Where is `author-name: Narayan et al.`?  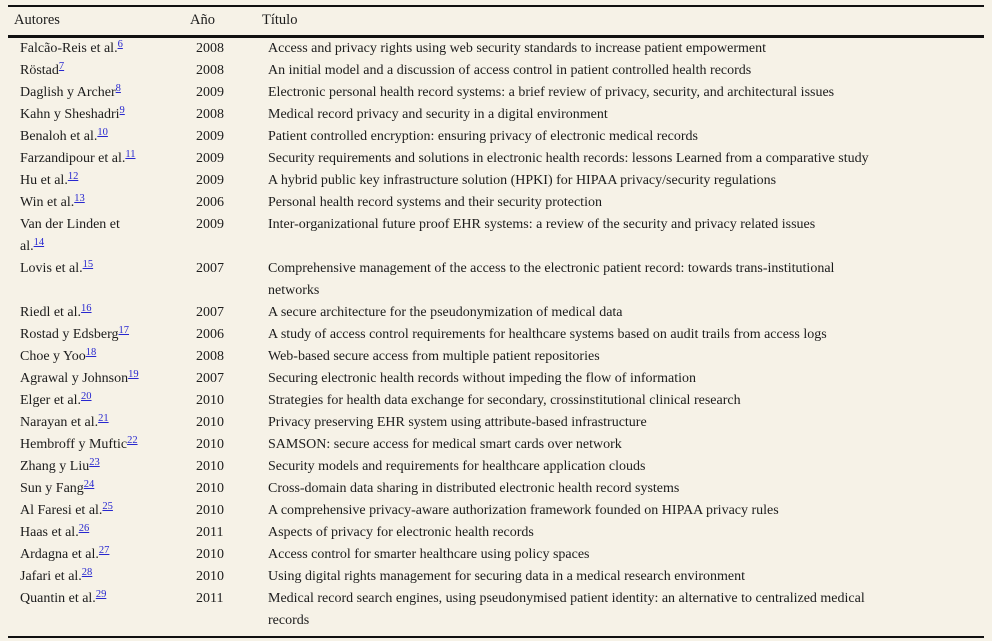 author-name: Narayan et al. is located at coordinates (59, 422).